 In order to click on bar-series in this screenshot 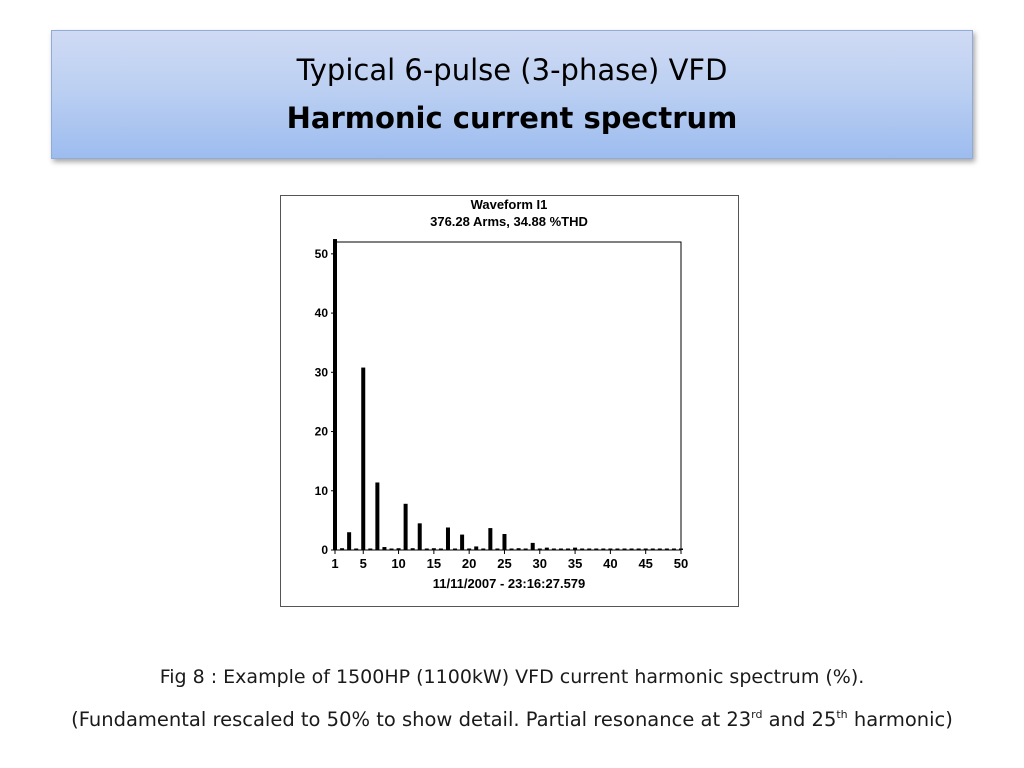, I will do `click(508, 394)`.